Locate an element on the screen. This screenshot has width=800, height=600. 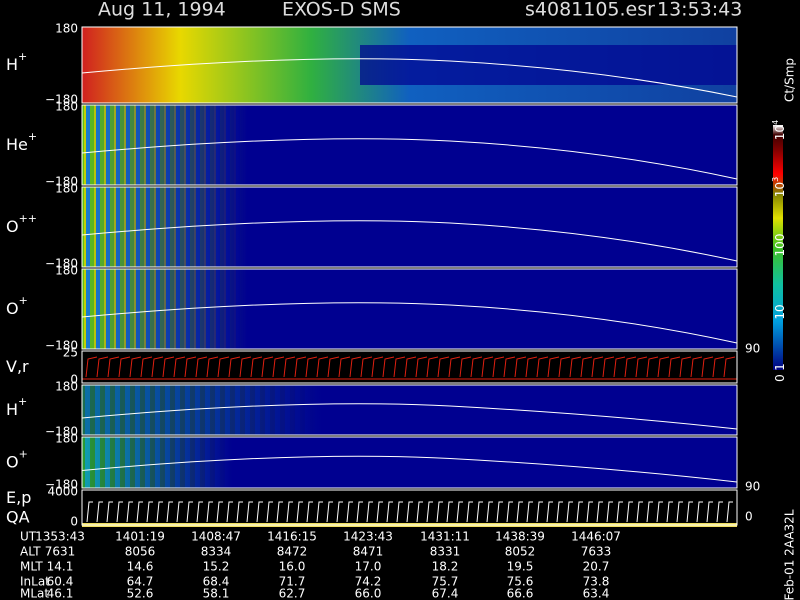
cell: 68.4 is located at coordinates (216, 582).